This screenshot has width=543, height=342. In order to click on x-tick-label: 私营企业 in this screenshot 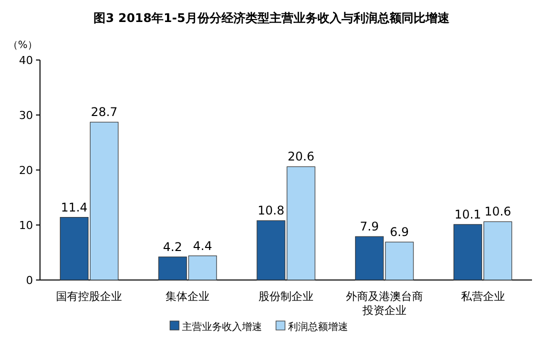, I will do `click(482, 296)`.